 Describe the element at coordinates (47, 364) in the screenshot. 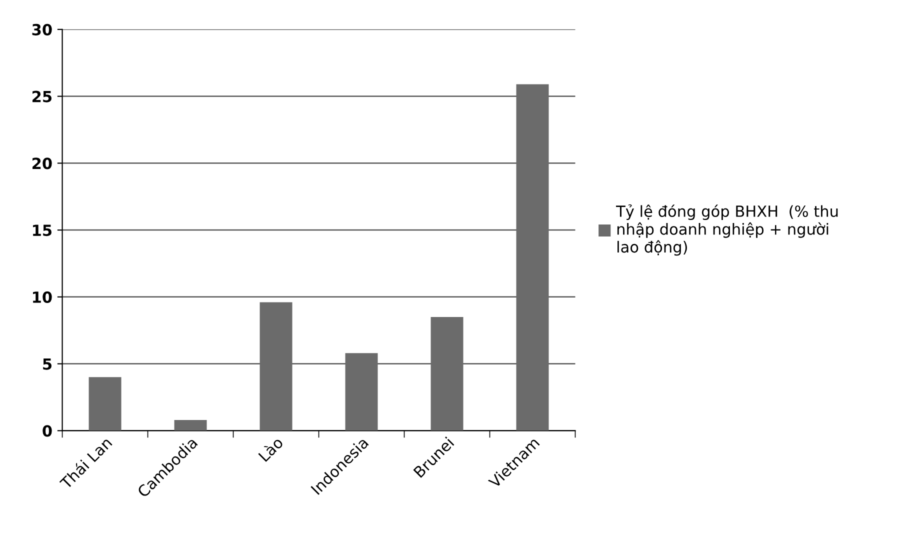

I see `y-tick-label: 5` at that location.